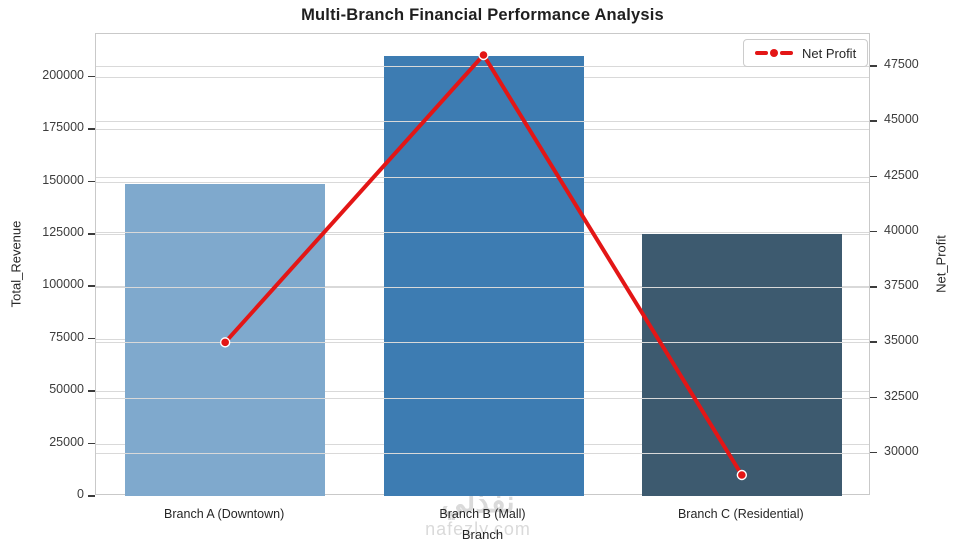 This screenshot has height=553, width=956. I want to click on legend-label: Net Profit, so click(829, 53).